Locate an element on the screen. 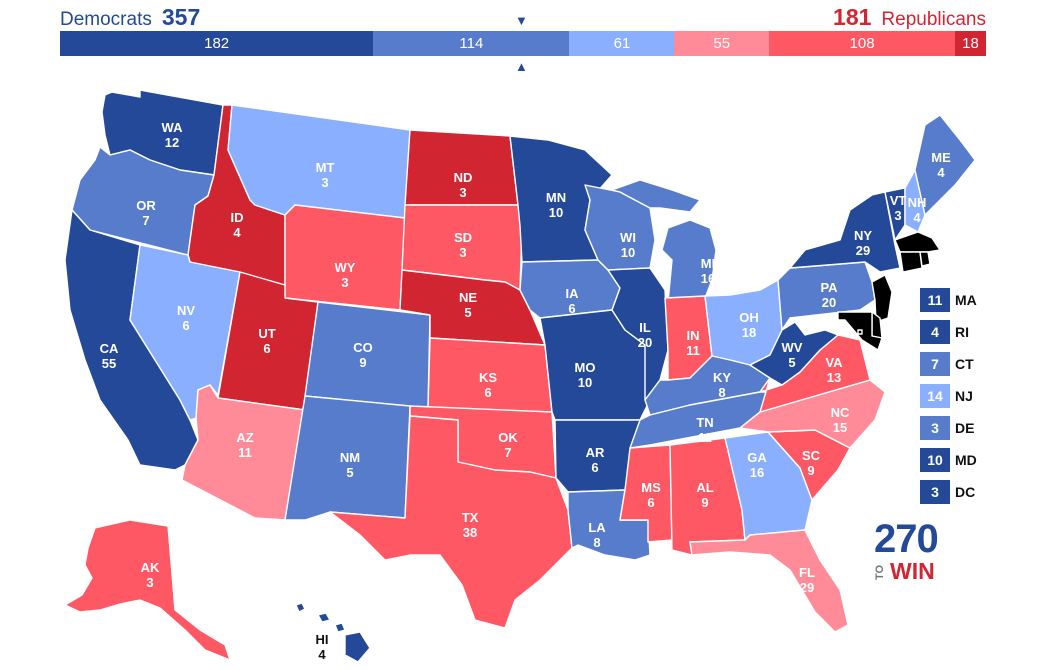 The image size is (1050, 670). state-ev-az: 11 is located at coordinates (245, 452).